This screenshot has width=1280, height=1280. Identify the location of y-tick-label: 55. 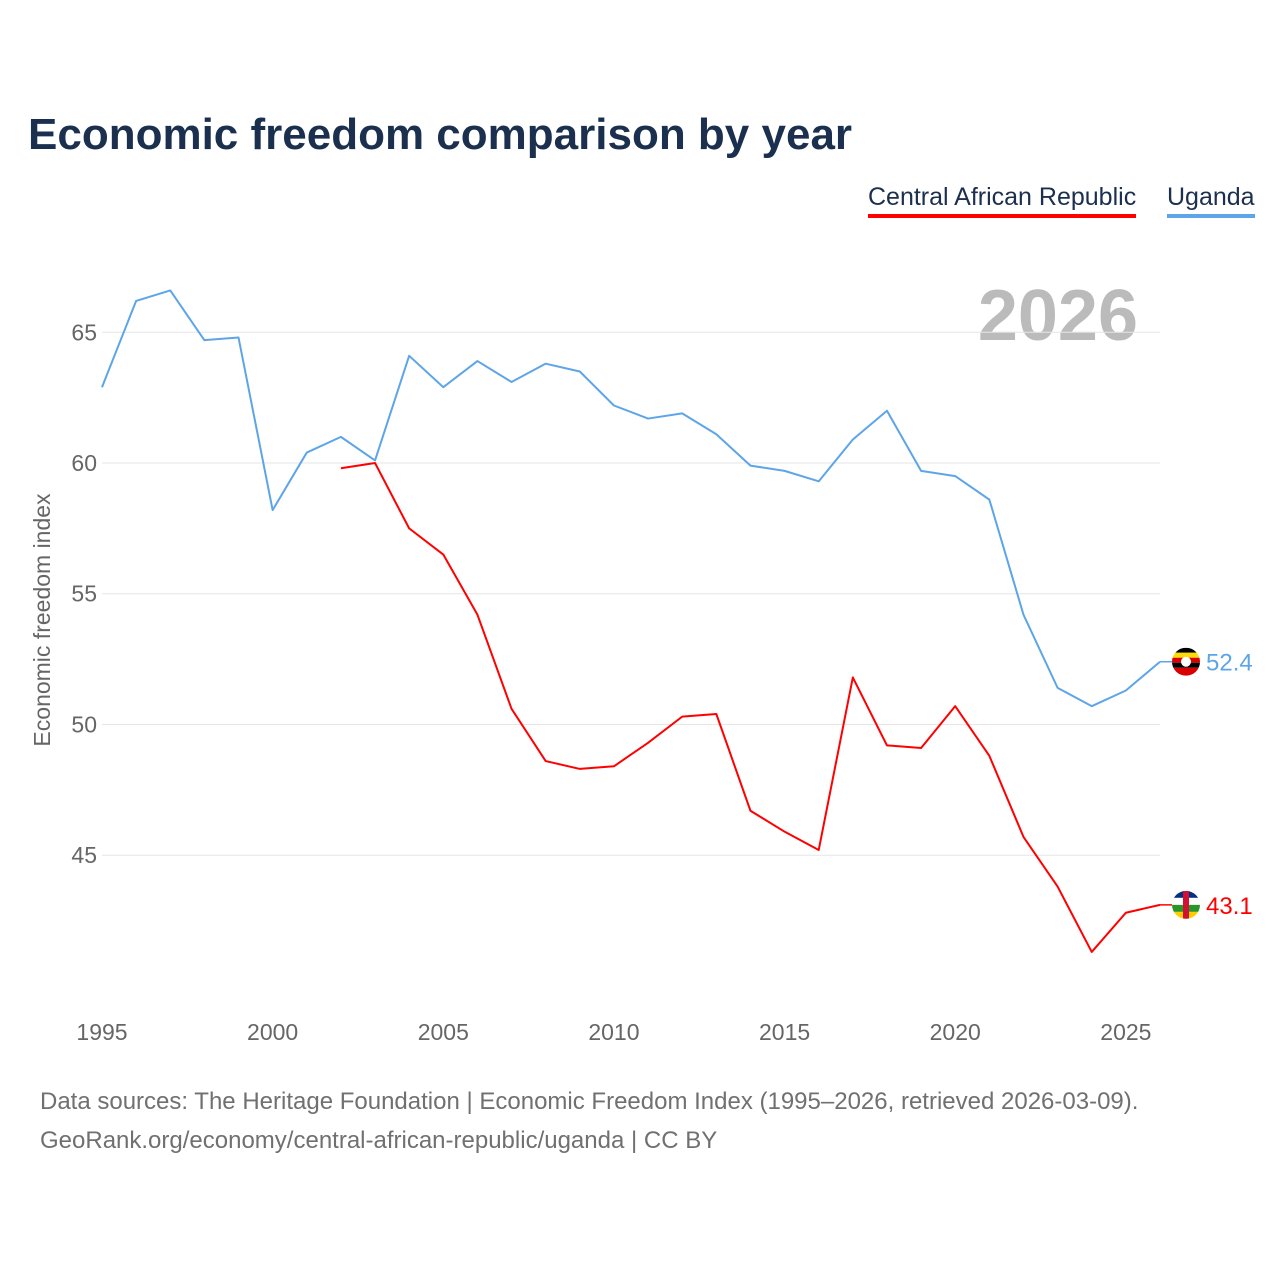
(84, 594).